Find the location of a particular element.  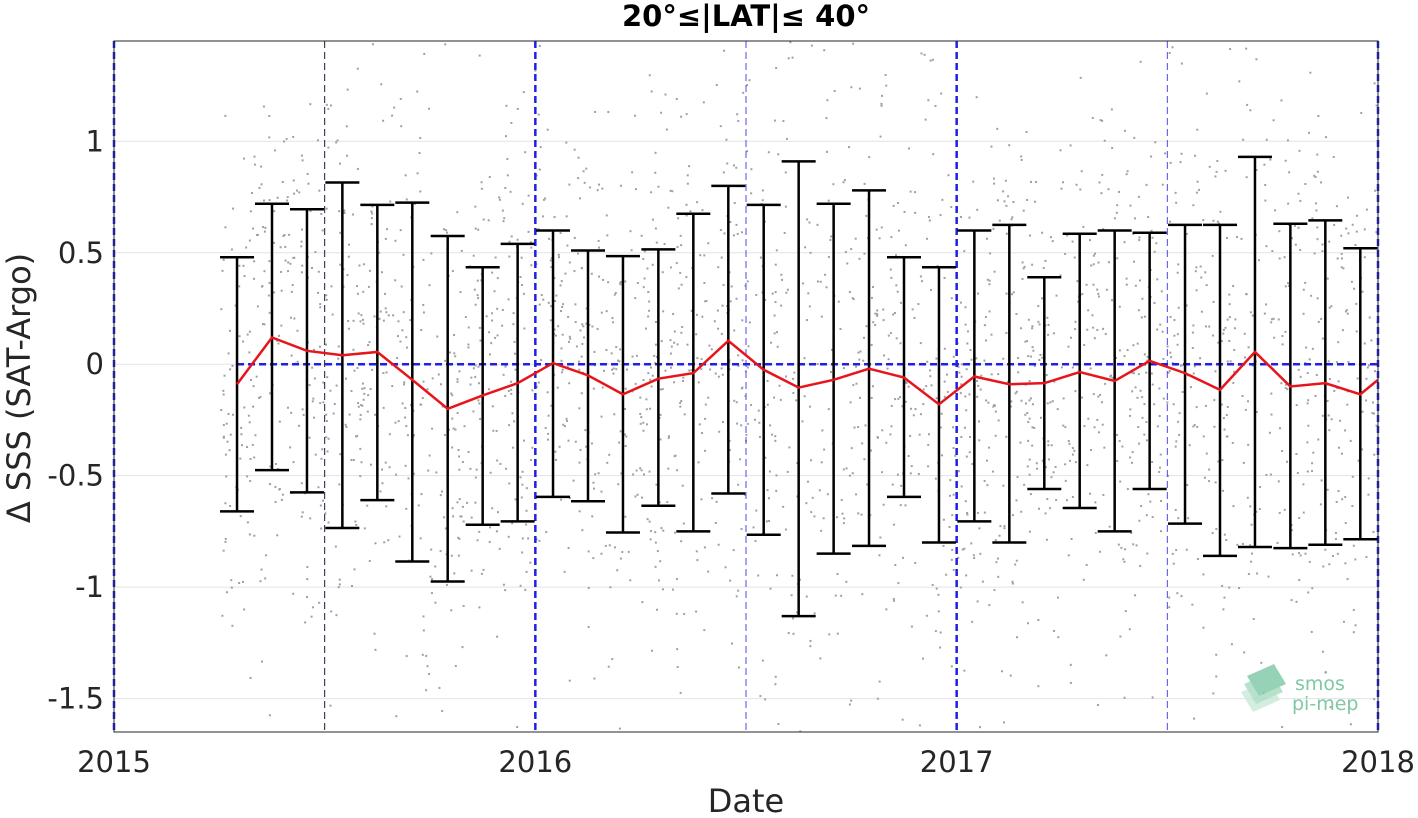

y-tick-label: -1.5 is located at coordinates (75, 699).